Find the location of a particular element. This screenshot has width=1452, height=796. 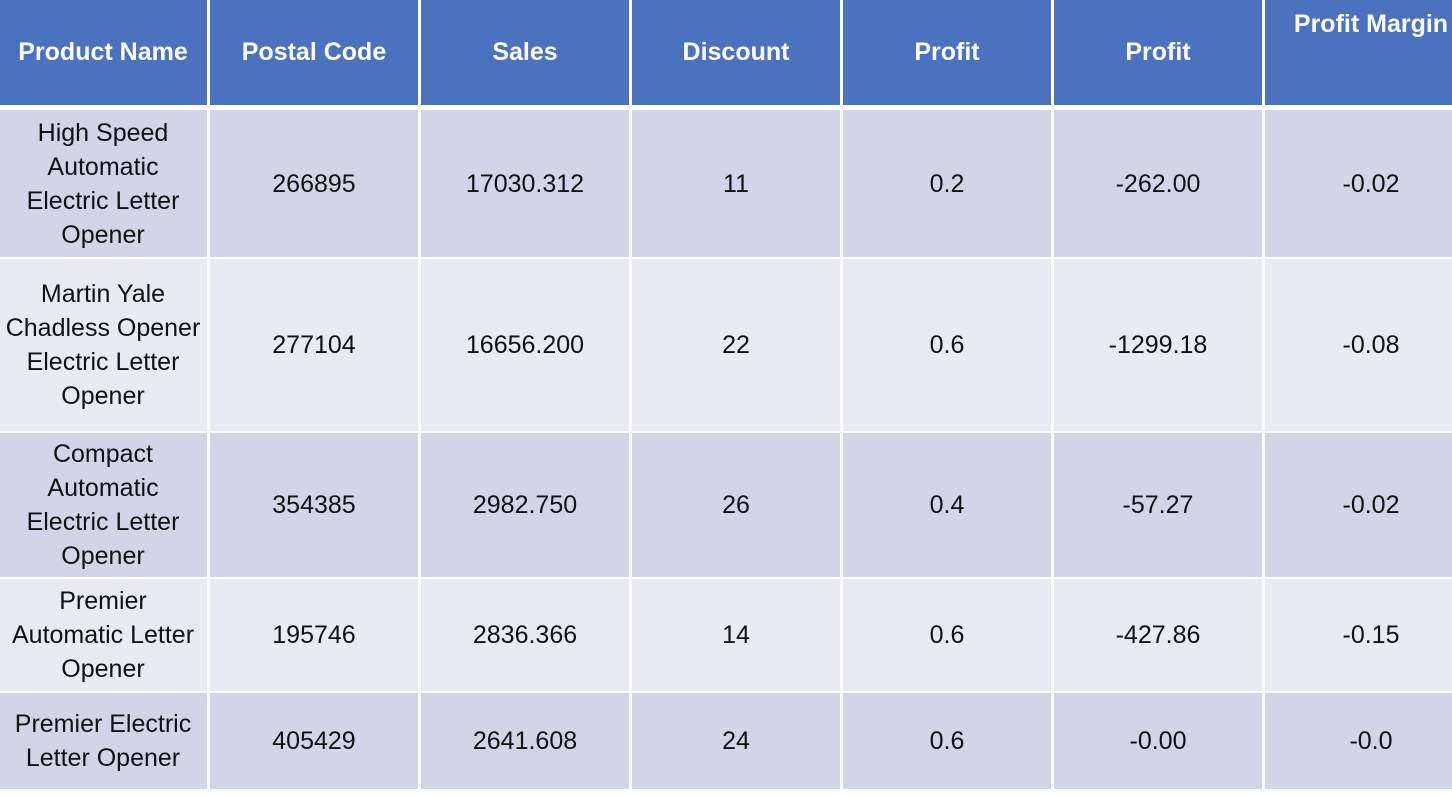

cell-discount: 24 is located at coordinates (736, 742).